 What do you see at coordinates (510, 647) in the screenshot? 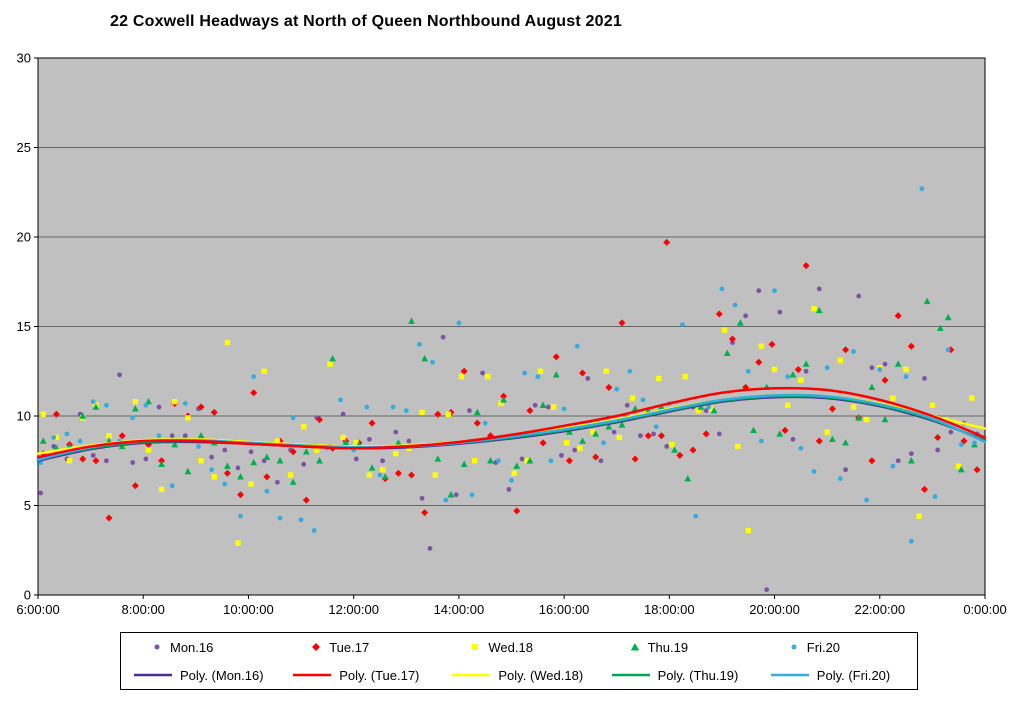
I see `legend-label: Wed.18` at bounding box center [510, 647].